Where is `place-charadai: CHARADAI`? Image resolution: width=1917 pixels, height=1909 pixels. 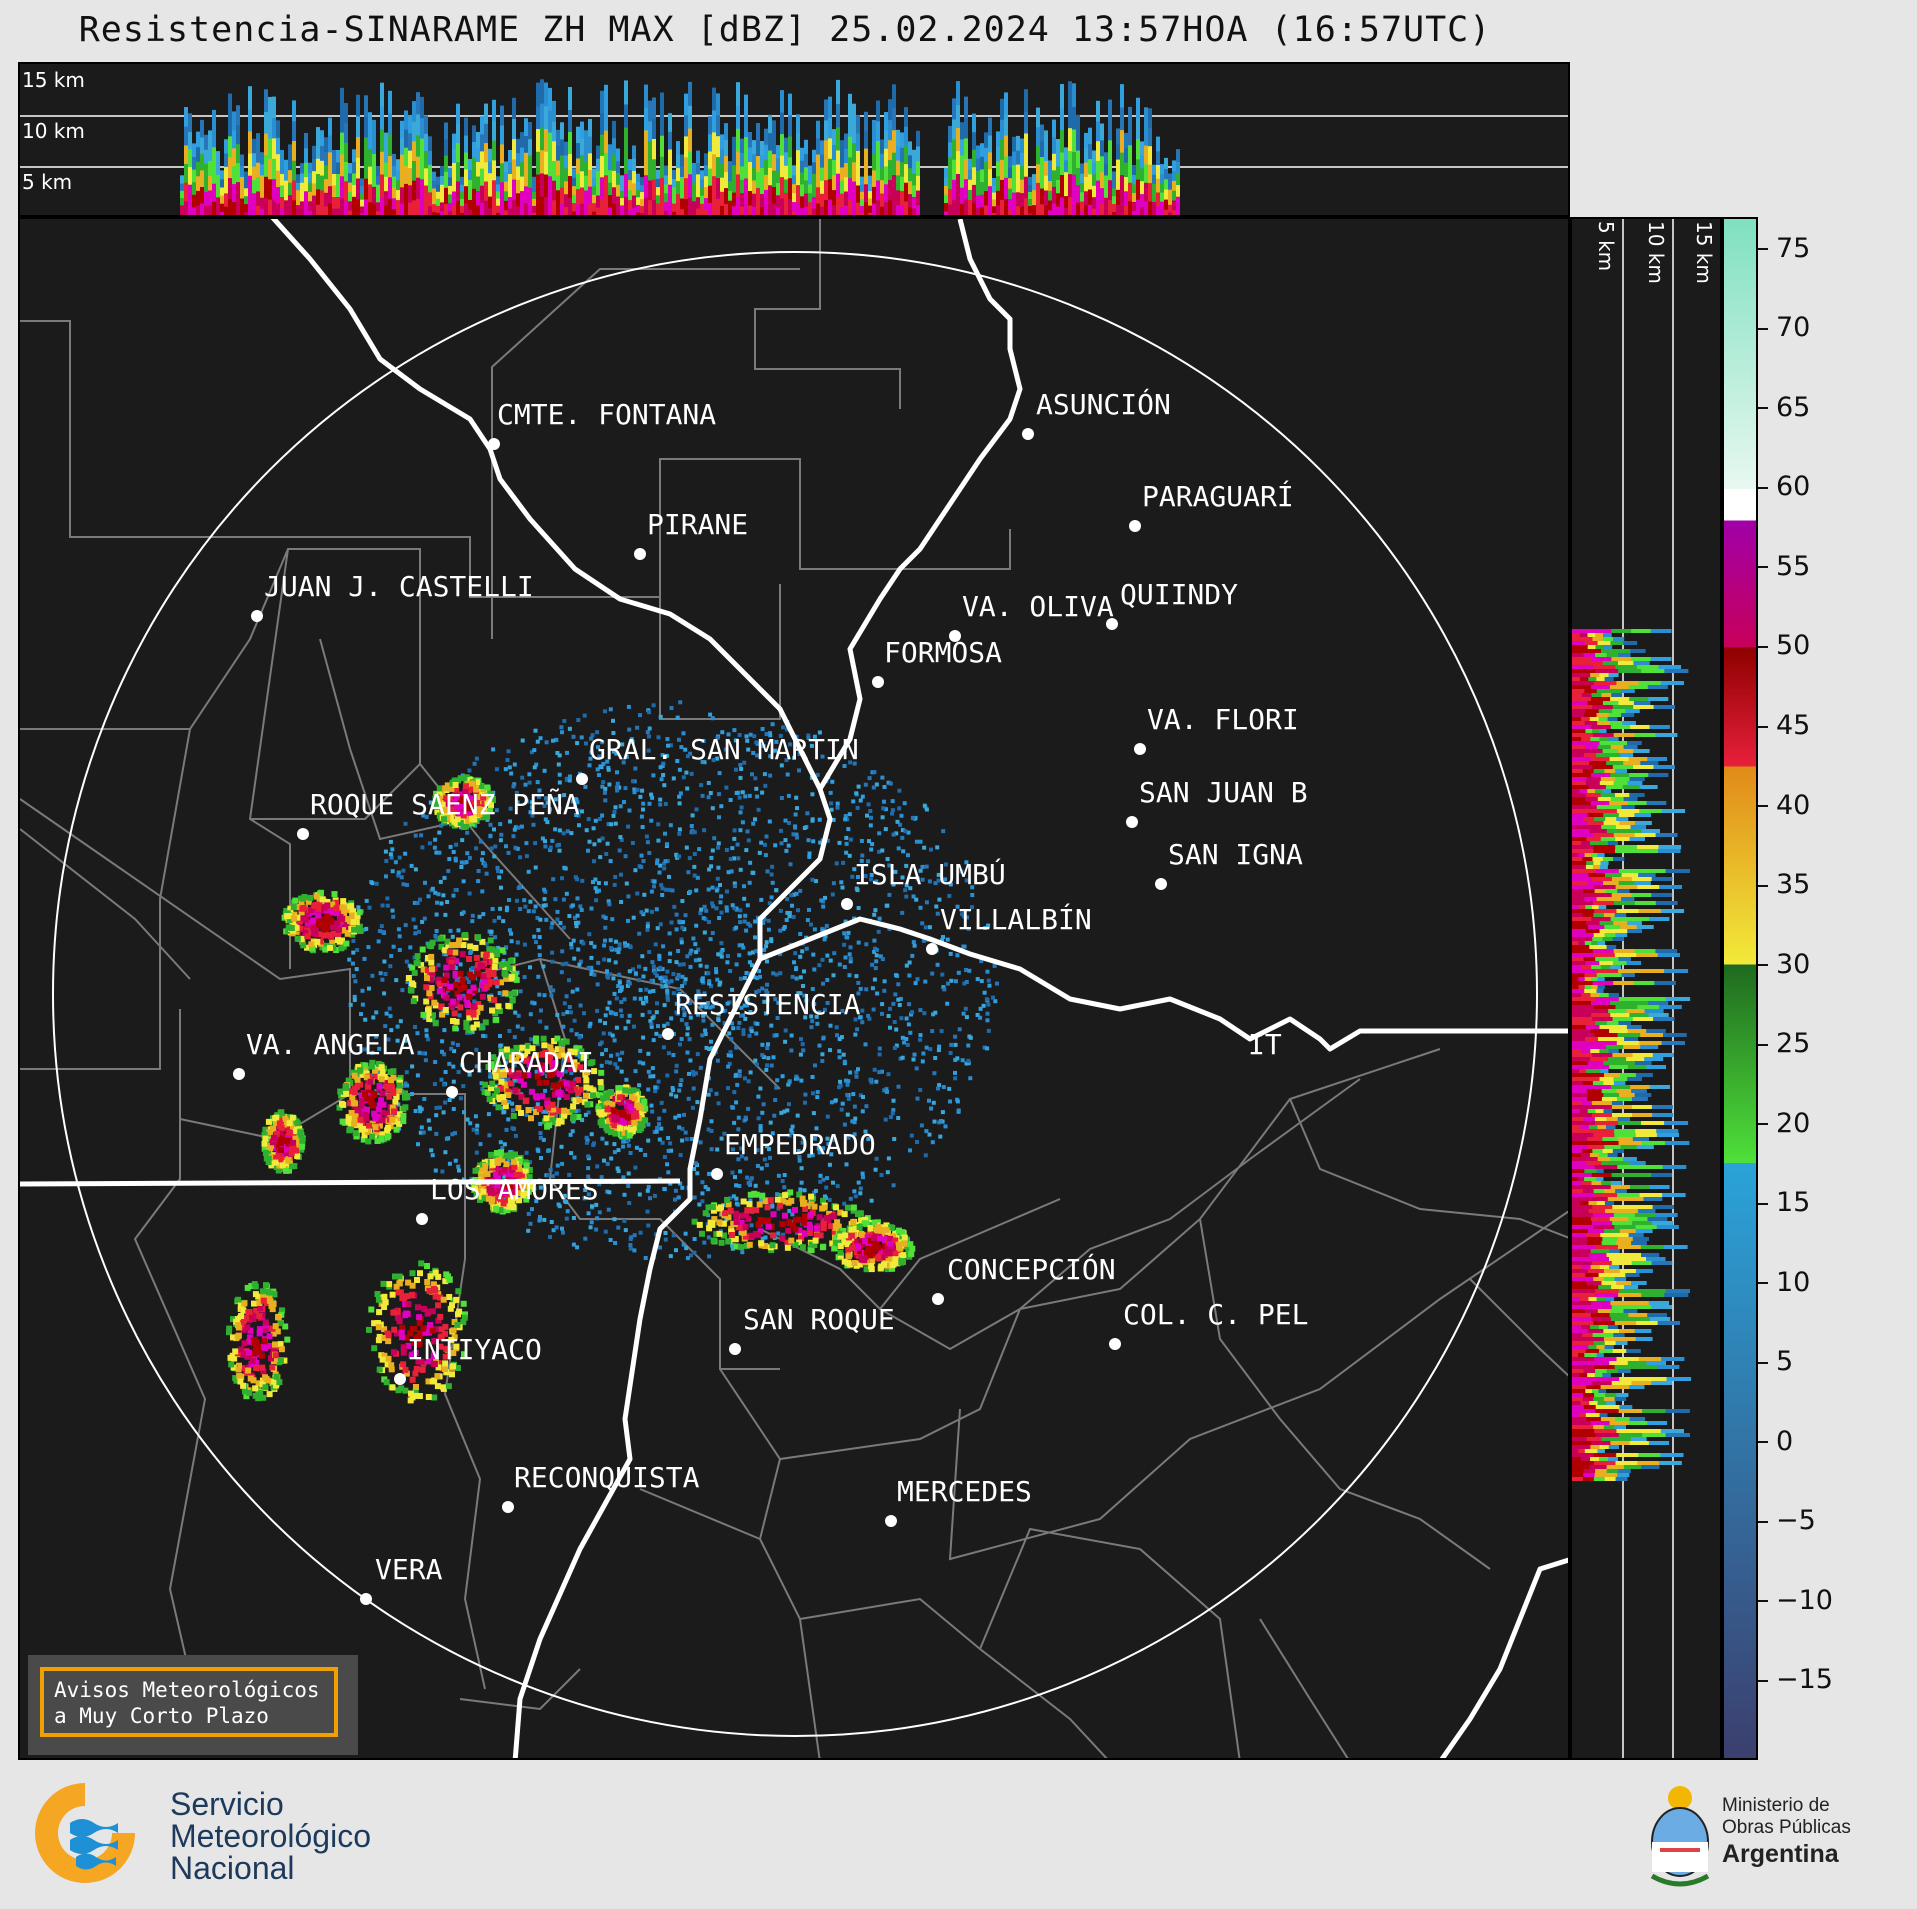 place-charadai: CHARADAI is located at coordinates (520, 1072).